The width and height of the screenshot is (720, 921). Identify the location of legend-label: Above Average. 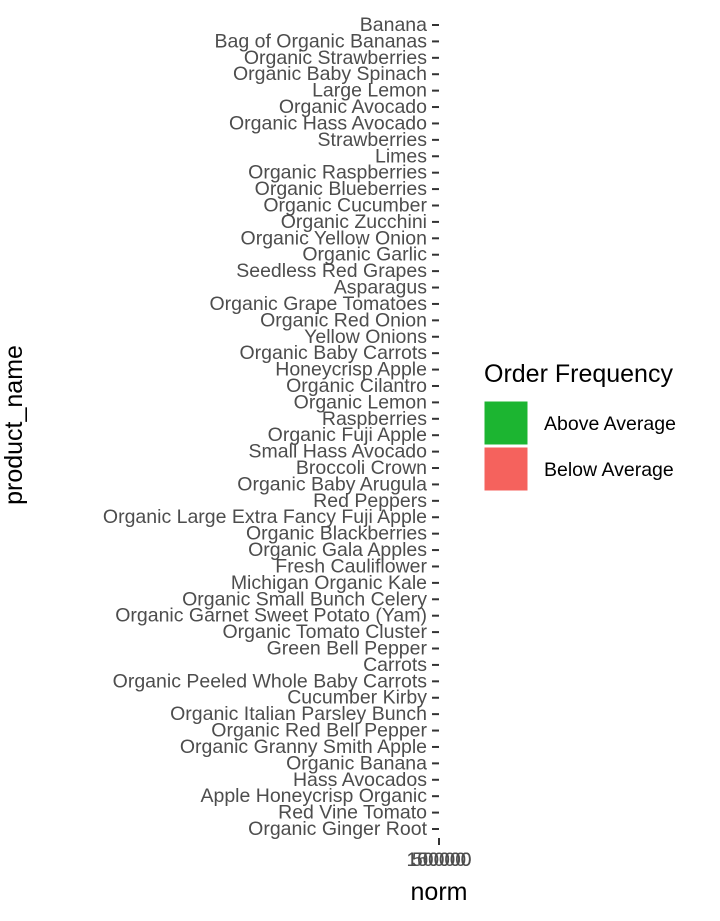
(610, 424).